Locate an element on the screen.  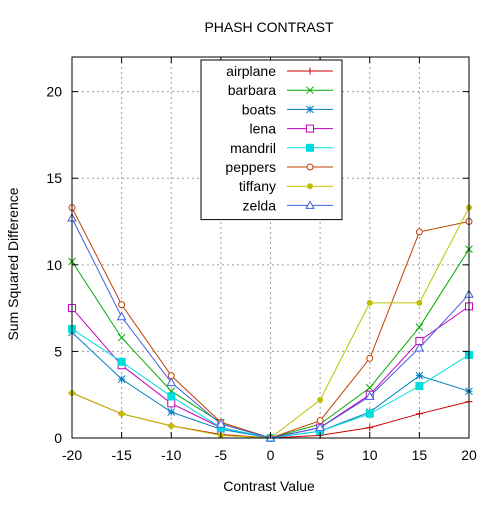
legend-label-zelda: zelda is located at coordinates (260, 205).